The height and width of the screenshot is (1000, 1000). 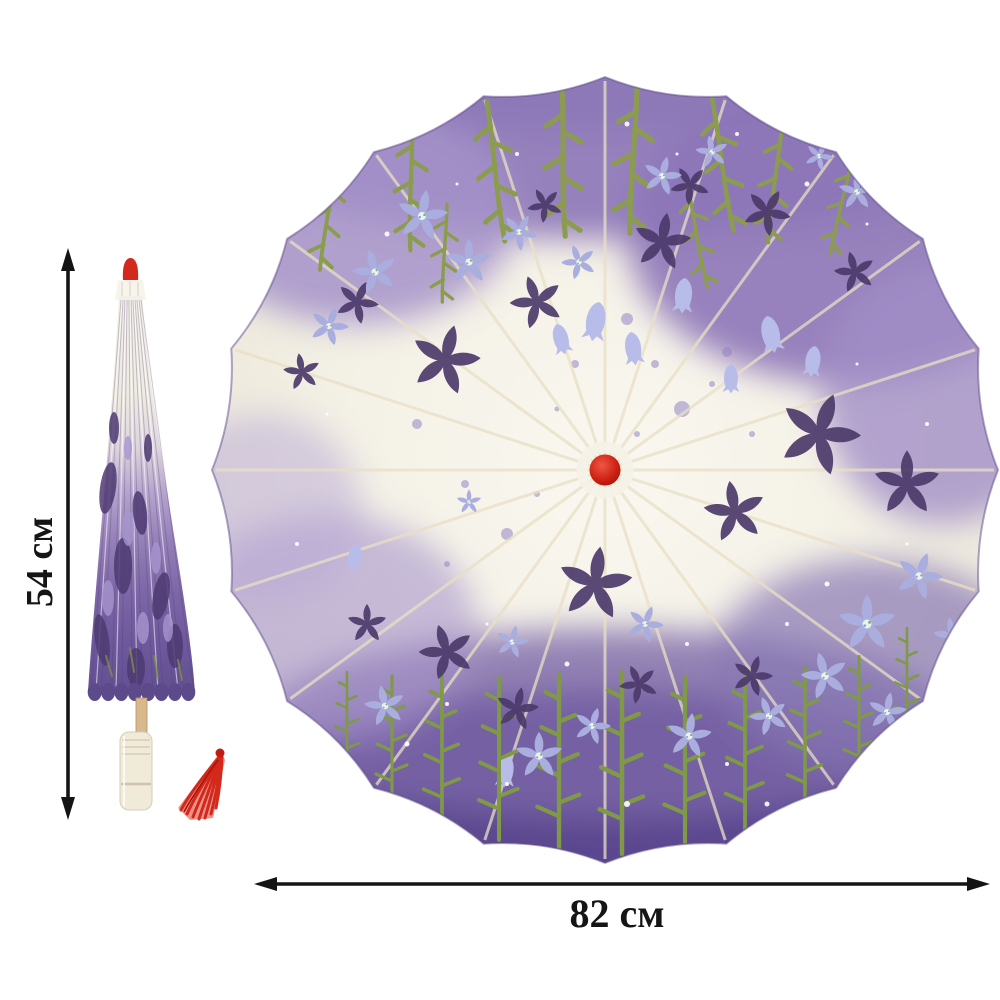 What do you see at coordinates (265, 884) in the screenshot?
I see `arrow-head-left` at bounding box center [265, 884].